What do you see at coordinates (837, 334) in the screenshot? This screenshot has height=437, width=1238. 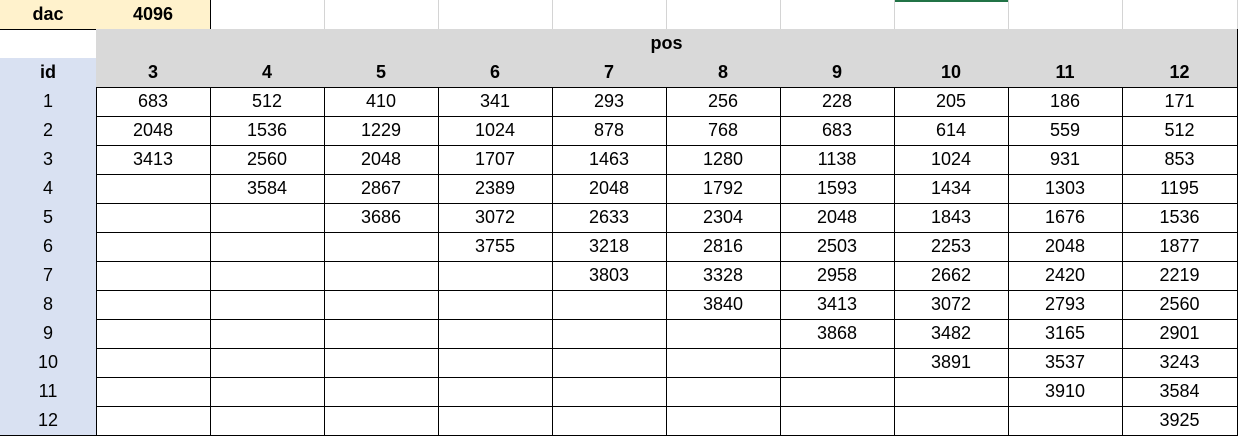 I see `data-cell: 3868` at bounding box center [837, 334].